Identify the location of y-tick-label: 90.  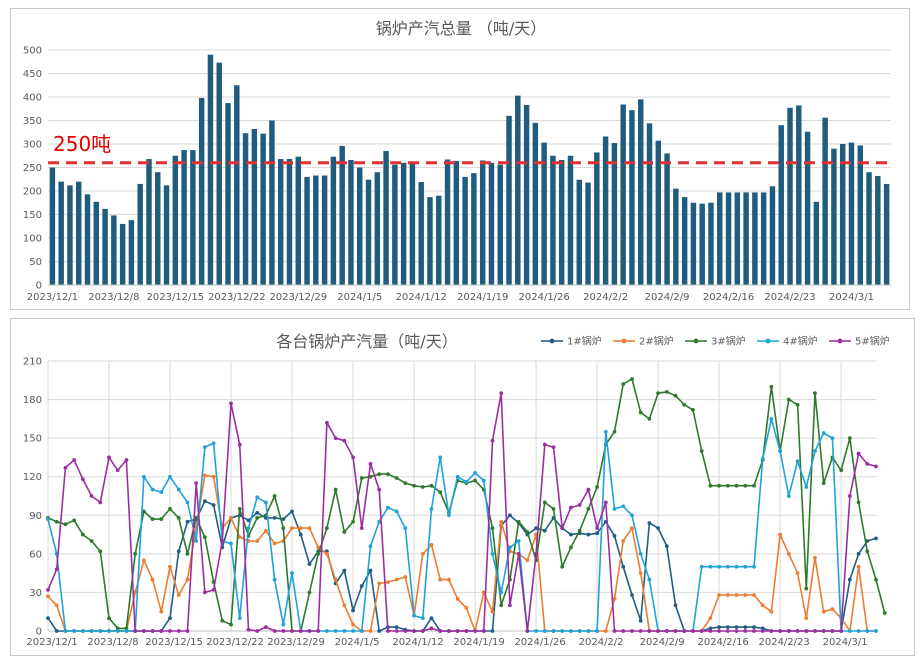
(35, 516).